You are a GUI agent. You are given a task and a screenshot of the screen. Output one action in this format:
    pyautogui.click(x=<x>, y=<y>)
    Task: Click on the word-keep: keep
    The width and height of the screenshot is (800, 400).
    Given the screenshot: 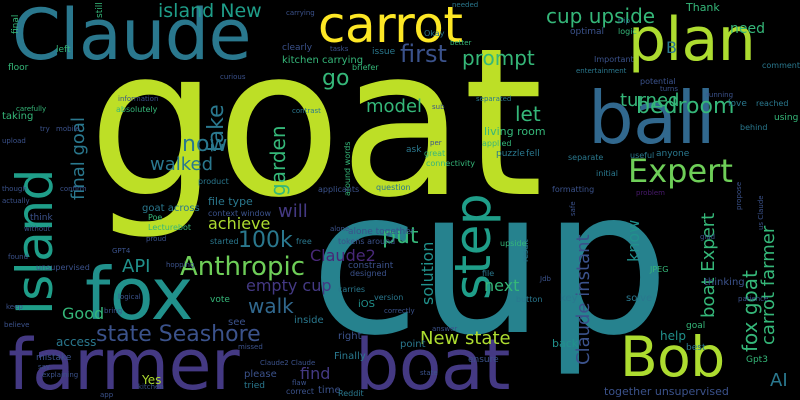 What is the action you would take?
    pyautogui.click(x=14, y=307)
    